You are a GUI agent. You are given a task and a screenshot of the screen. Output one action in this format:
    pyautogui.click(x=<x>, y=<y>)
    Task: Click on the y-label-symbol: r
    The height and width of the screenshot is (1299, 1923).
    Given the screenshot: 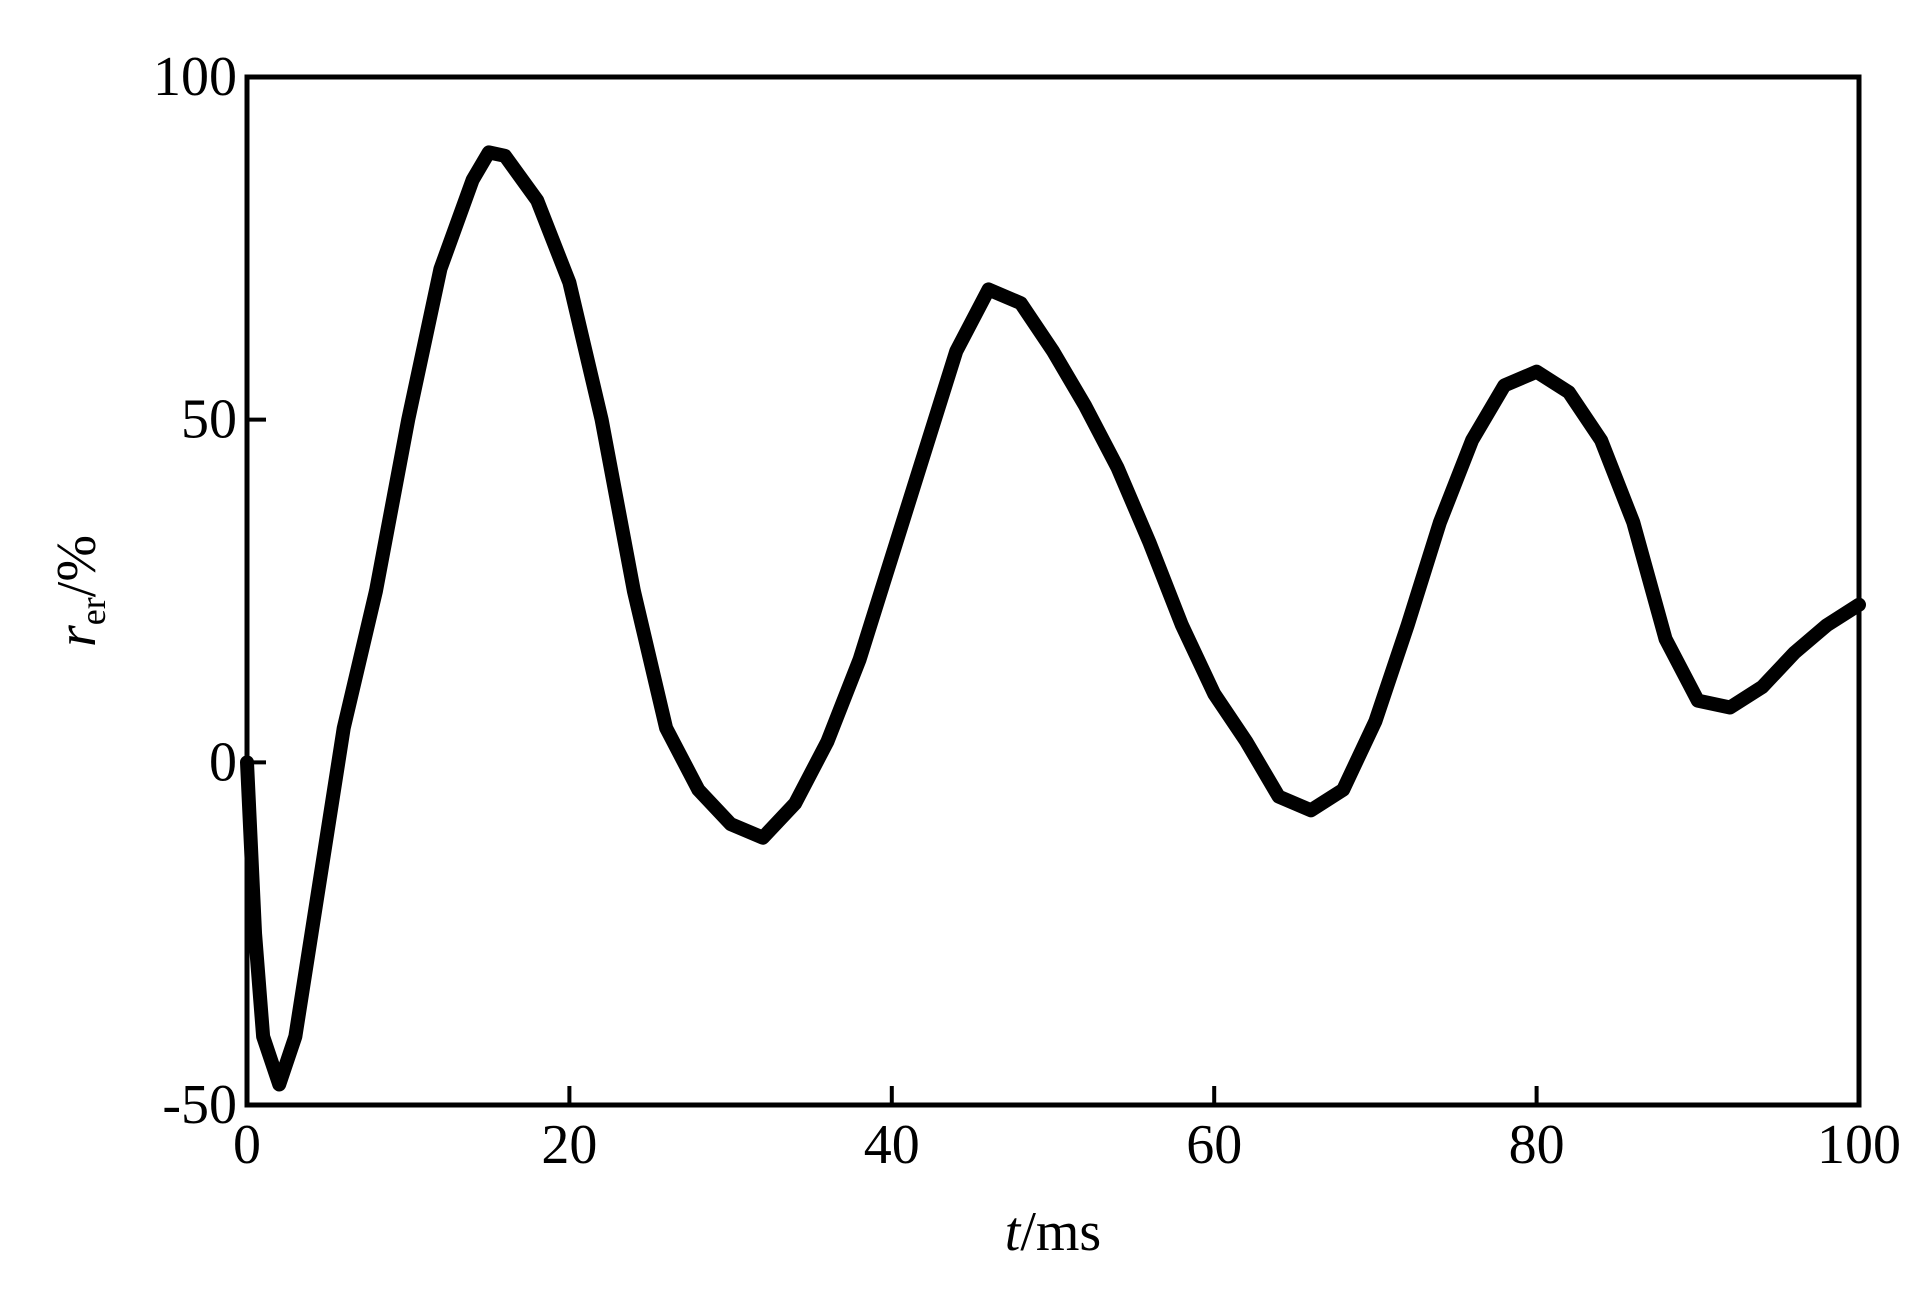 What is the action you would take?
    pyautogui.click(x=77, y=636)
    